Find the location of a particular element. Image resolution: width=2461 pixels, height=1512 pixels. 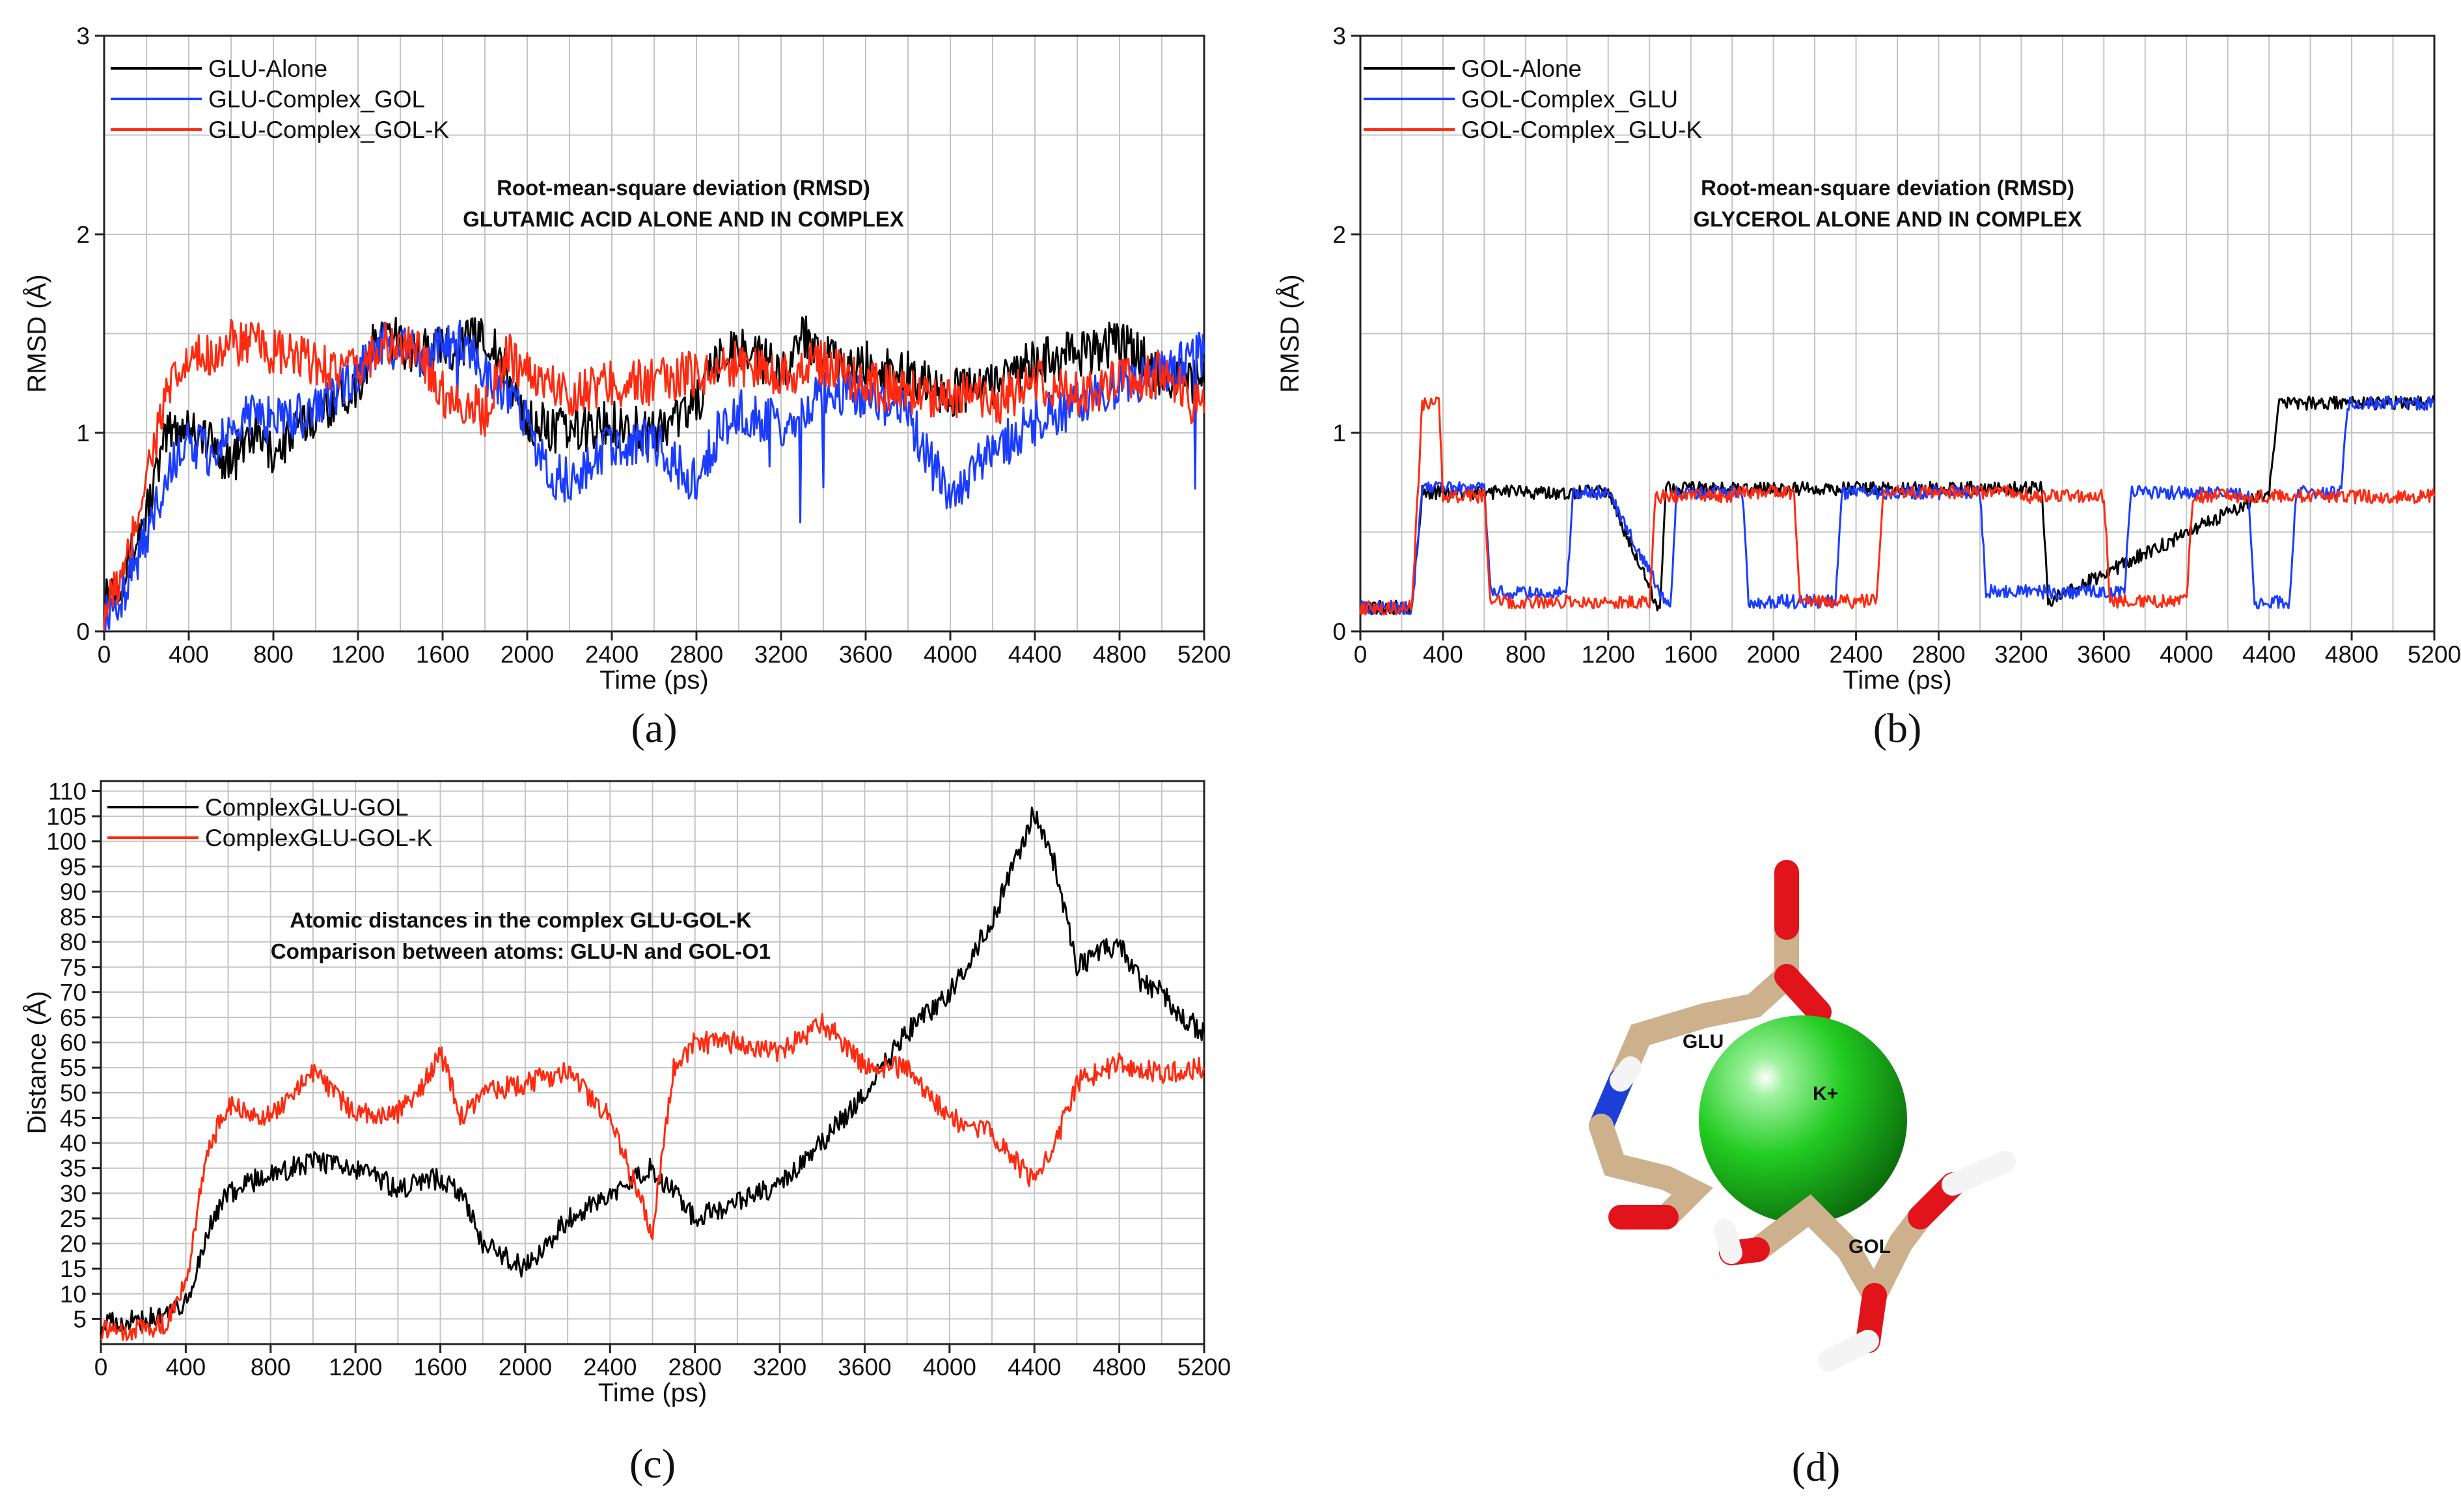

x-tick-label: 0 is located at coordinates (1361, 654).